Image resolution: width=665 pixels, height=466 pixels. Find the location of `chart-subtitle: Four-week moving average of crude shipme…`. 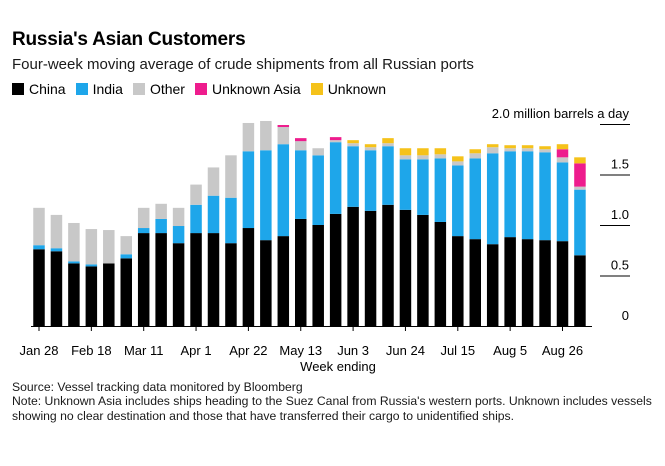

chart-subtitle: Four-week moving average of crude shipme… is located at coordinates (243, 64).